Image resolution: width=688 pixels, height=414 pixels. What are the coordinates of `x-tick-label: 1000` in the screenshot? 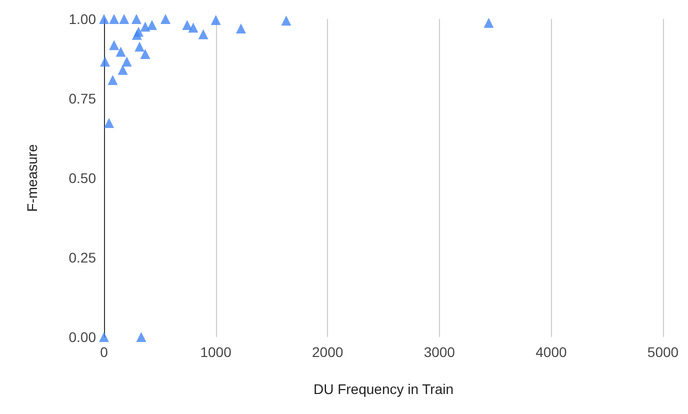 It's located at (216, 352).